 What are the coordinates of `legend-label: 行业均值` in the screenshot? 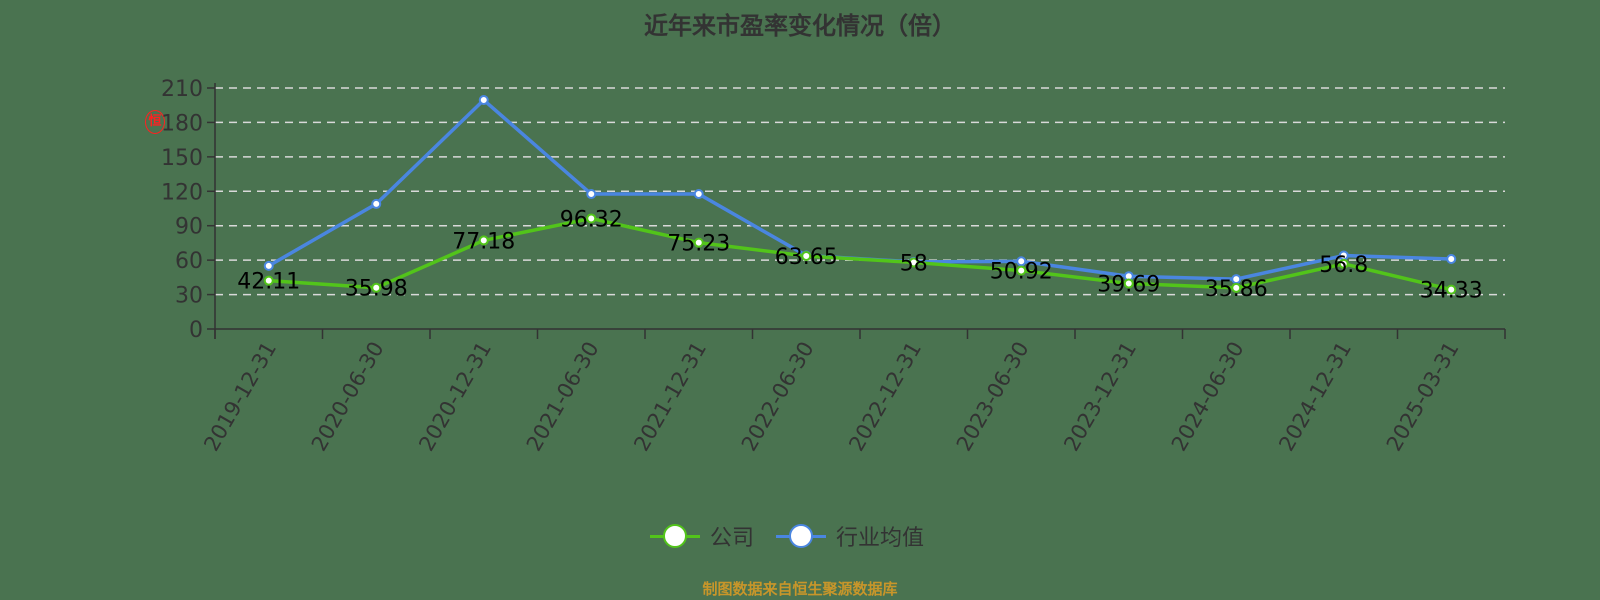 It's located at (880, 538).